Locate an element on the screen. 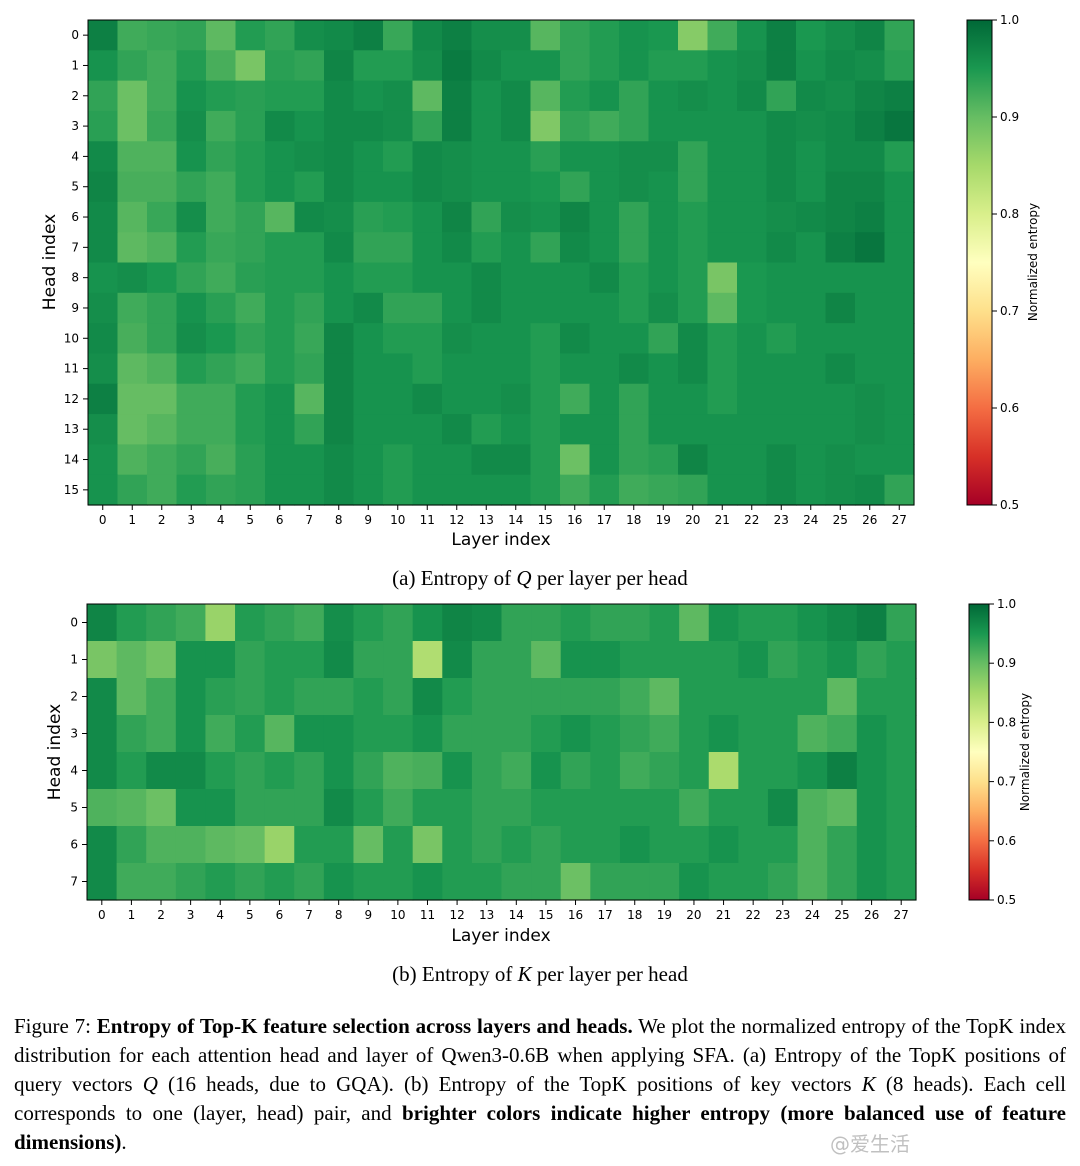  heatmap-b-cell-h6-l27 is located at coordinates (901, 845).